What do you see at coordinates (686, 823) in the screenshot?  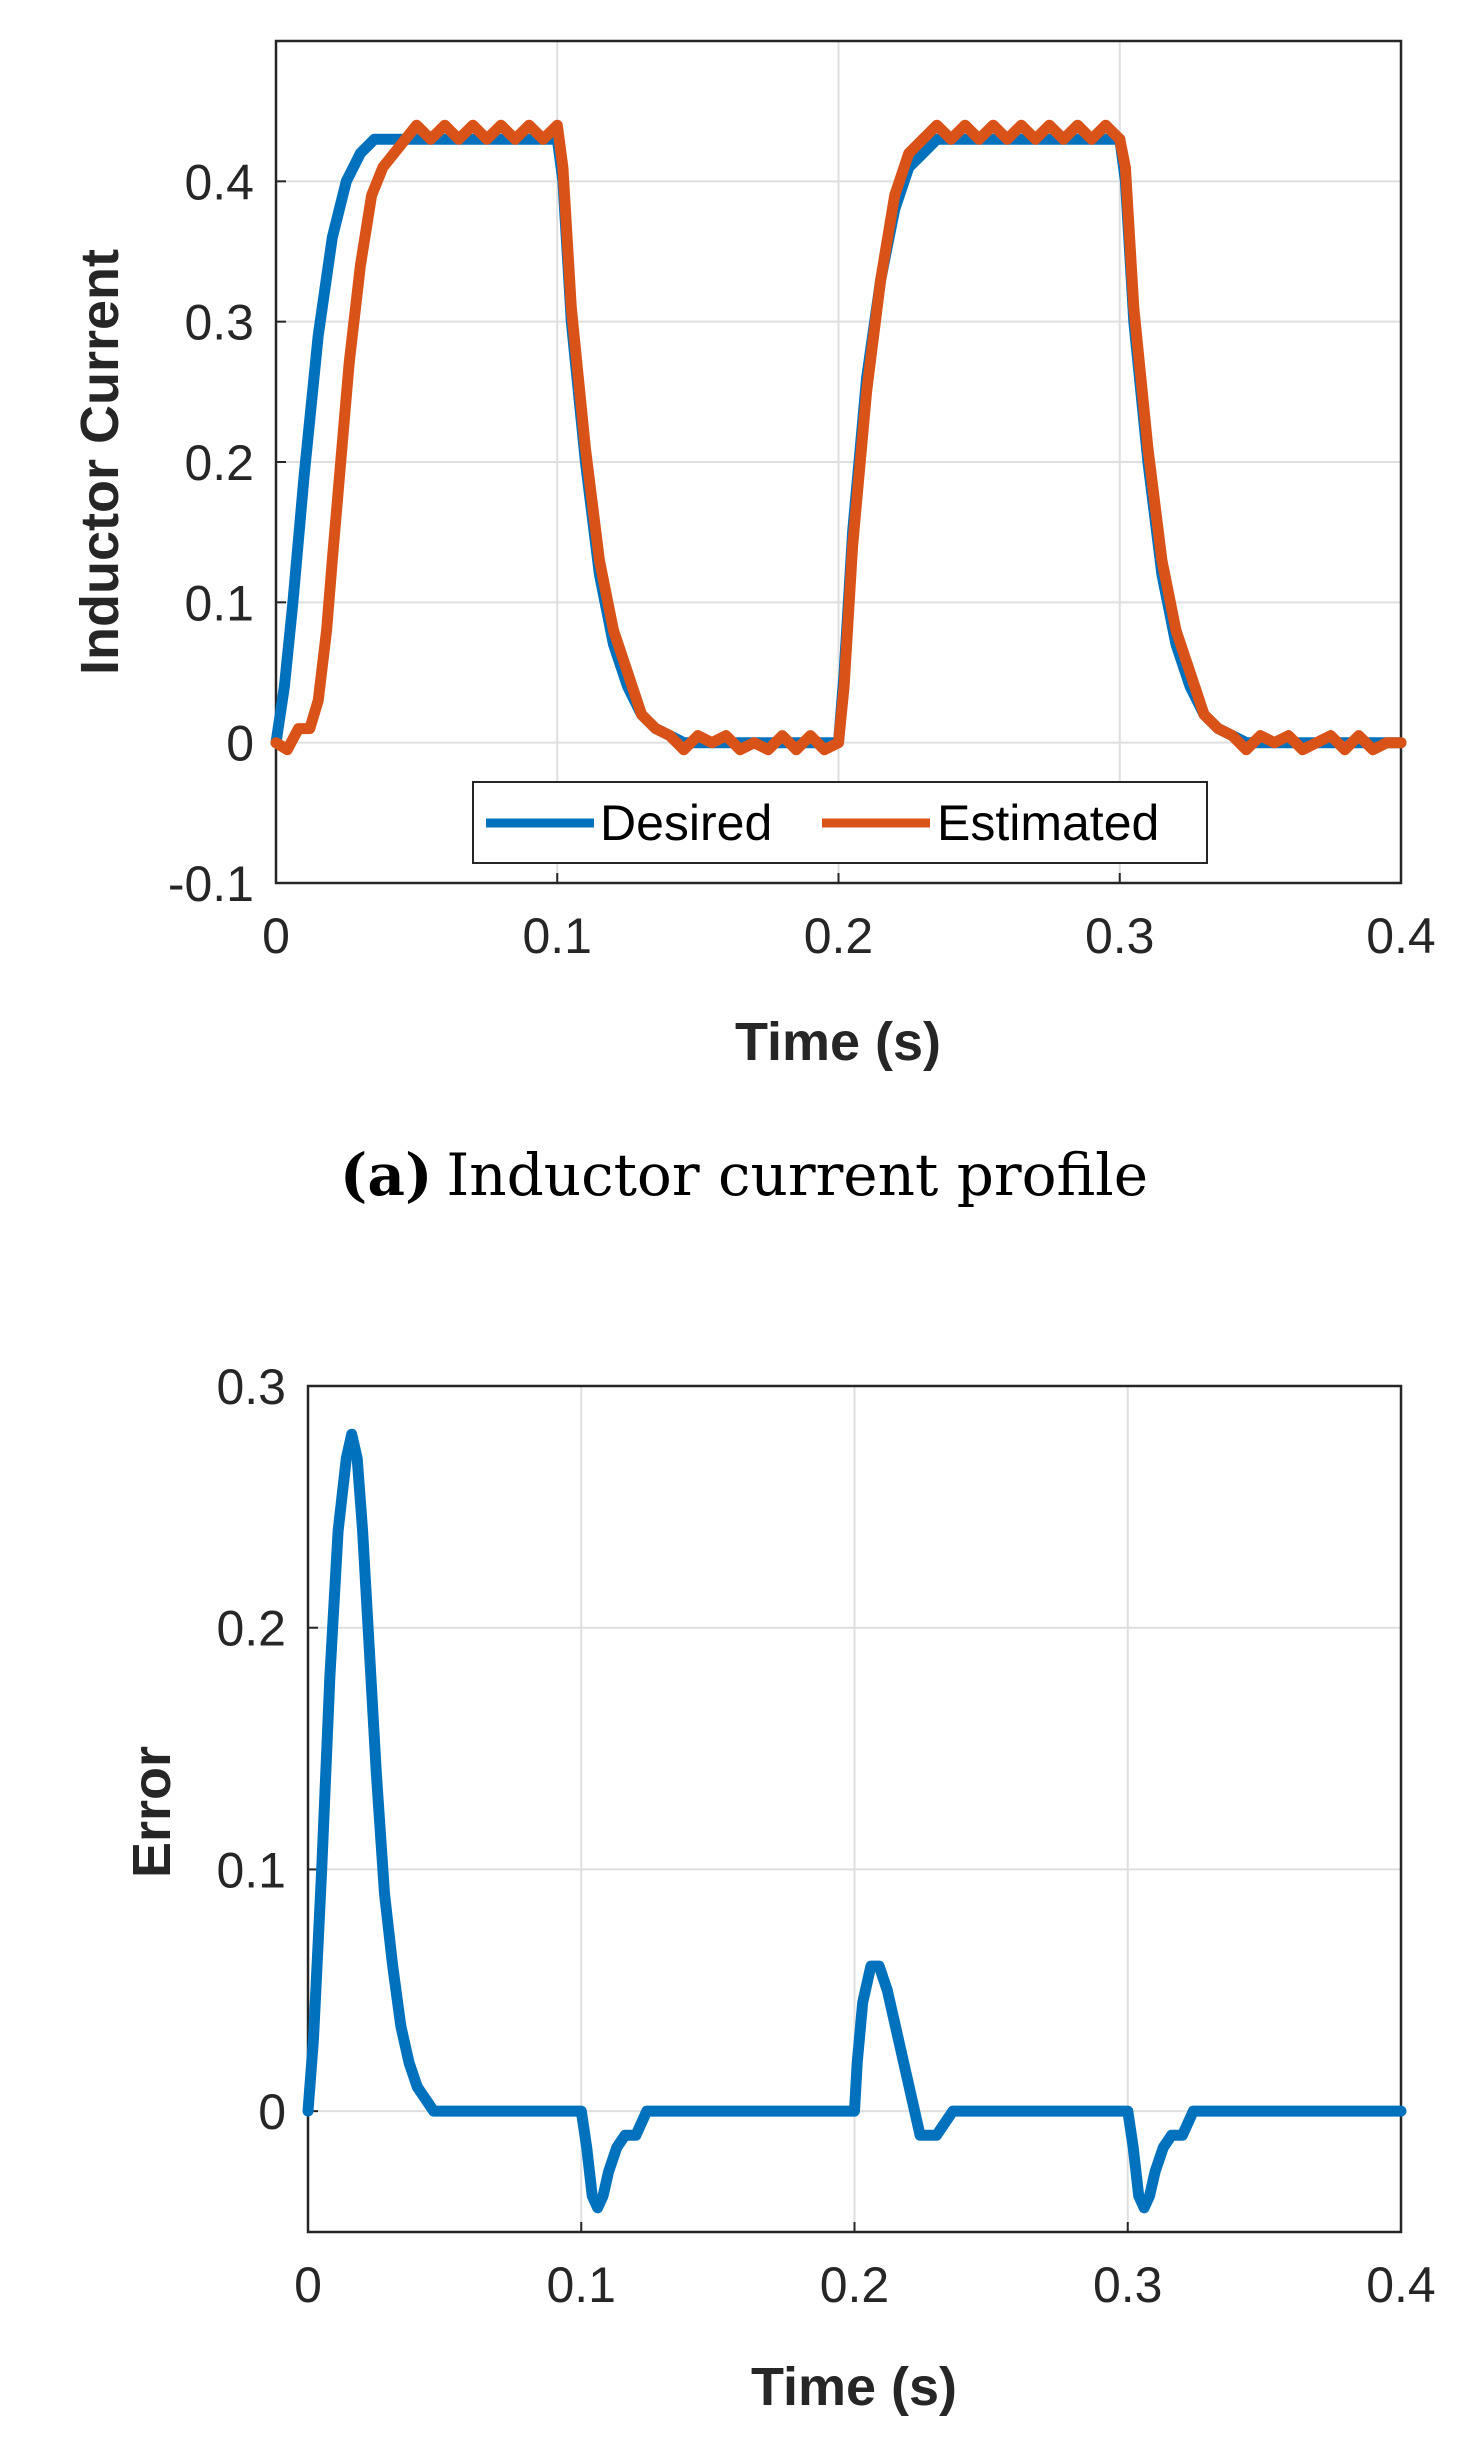 I see `legend-label-desired: Desired` at bounding box center [686, 823].